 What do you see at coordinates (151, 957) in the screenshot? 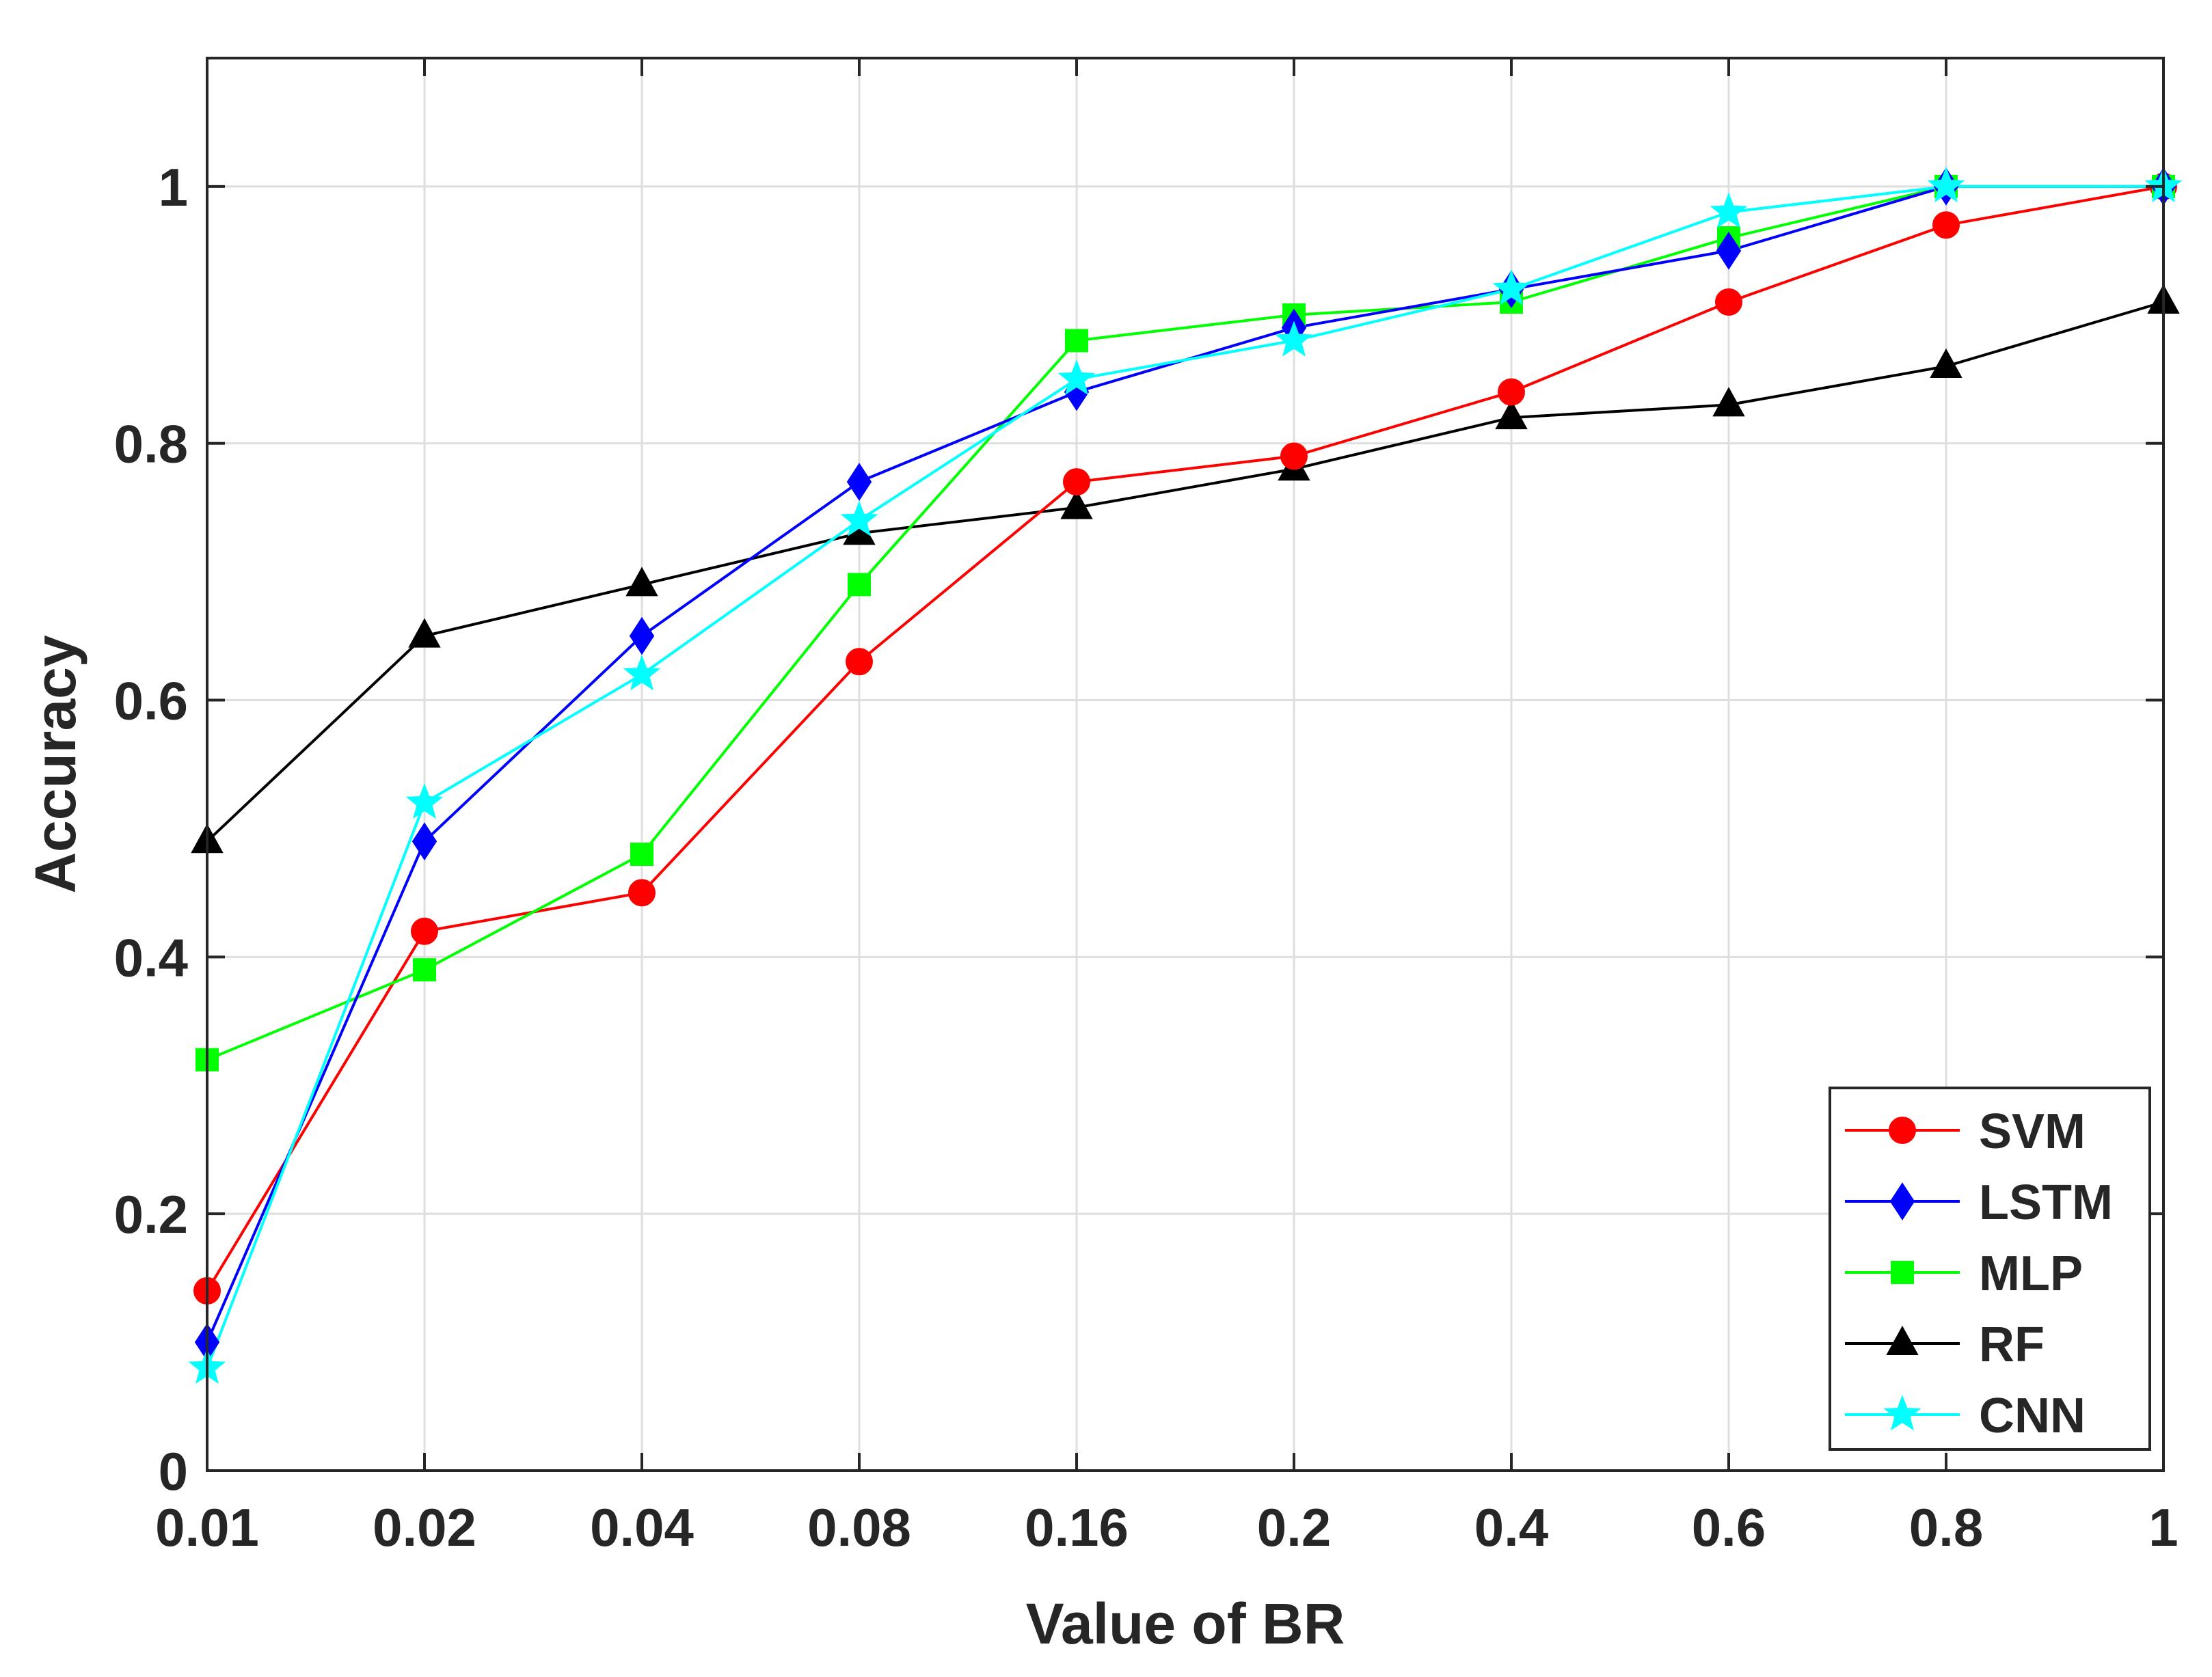
I see `y-tick-label: 0.4` at bounding box center [151, 957].